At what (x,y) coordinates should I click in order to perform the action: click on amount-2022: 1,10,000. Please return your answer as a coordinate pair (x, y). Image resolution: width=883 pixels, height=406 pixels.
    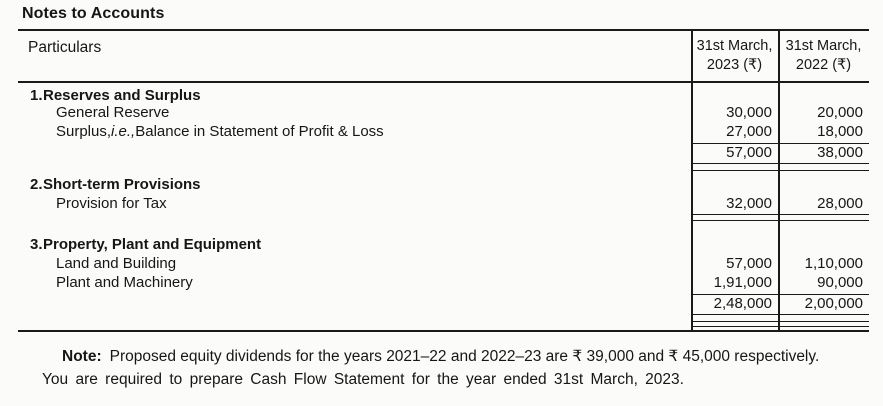
    Looking at the image, I should click on (833, 263).